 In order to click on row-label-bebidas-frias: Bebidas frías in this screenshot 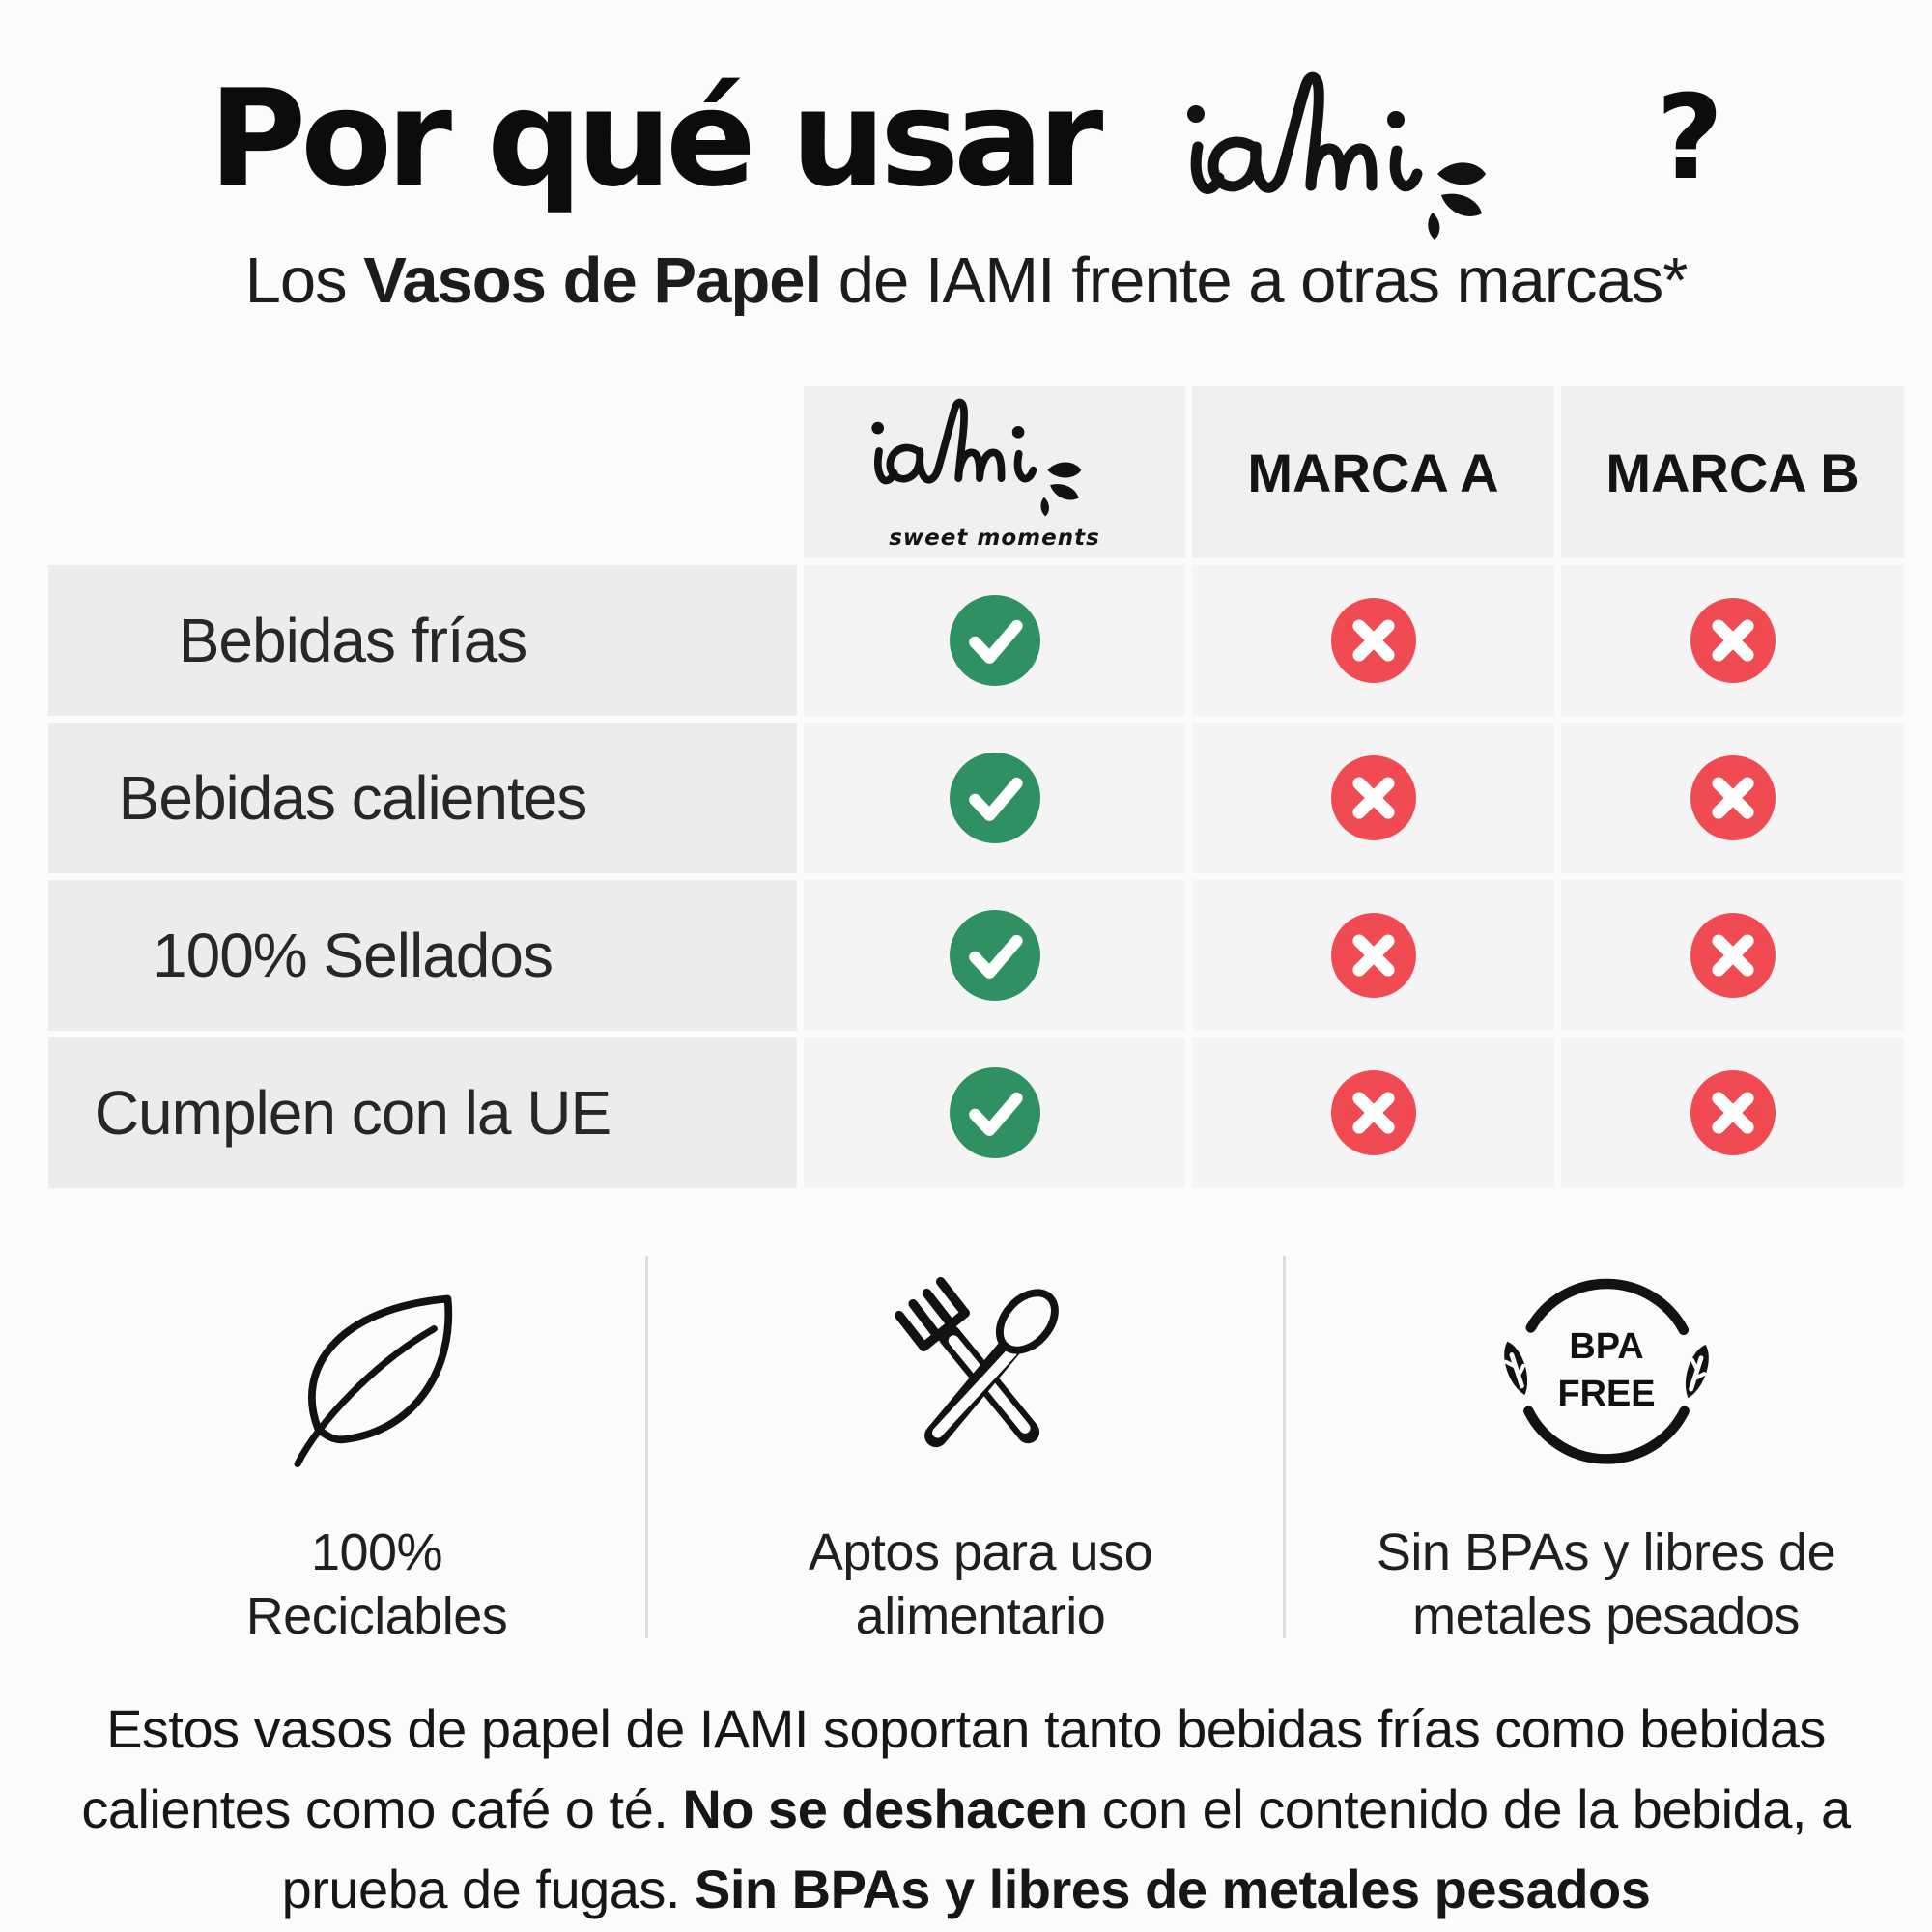, I will do `click(422, 640)`.